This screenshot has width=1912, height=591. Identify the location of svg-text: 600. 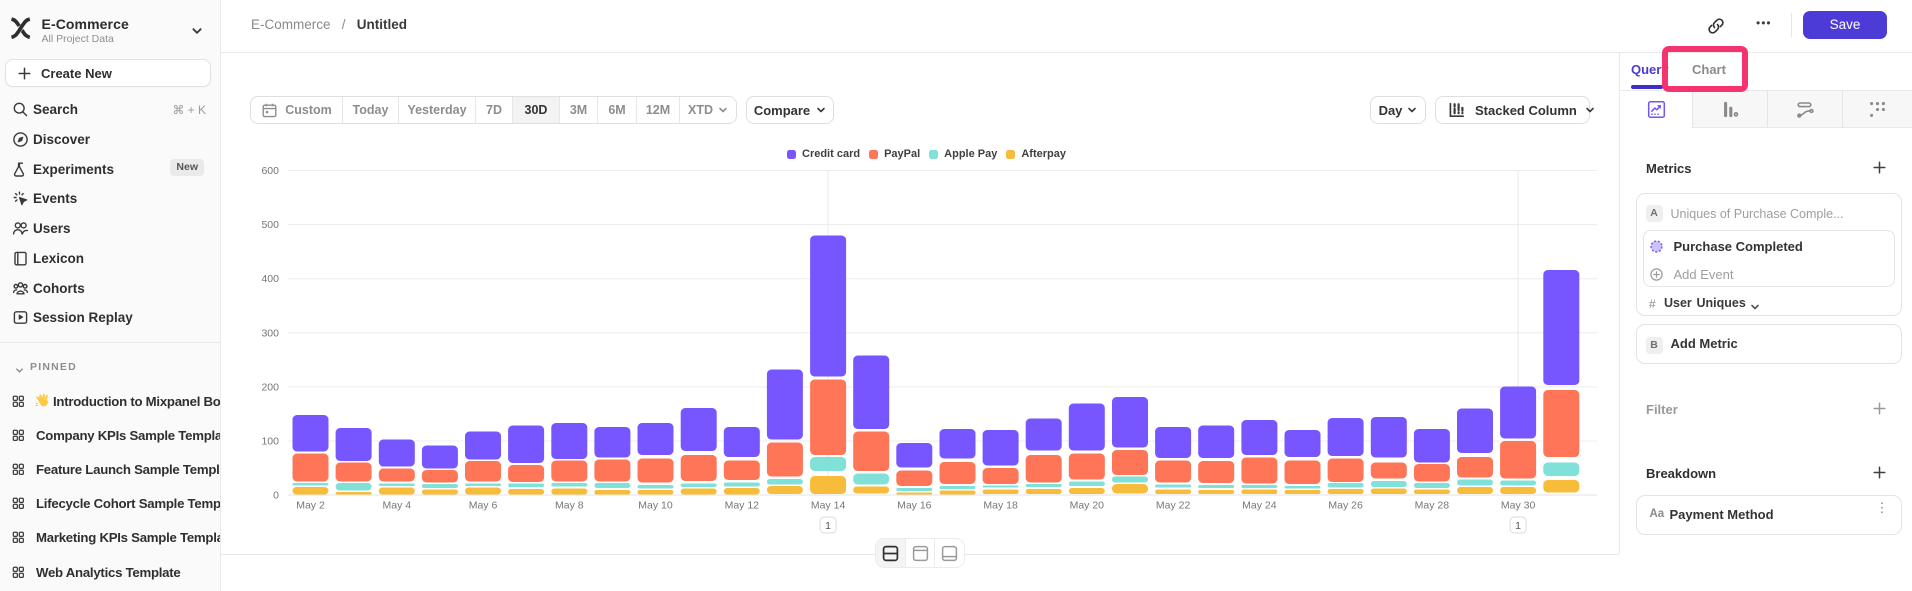
(270, 171).